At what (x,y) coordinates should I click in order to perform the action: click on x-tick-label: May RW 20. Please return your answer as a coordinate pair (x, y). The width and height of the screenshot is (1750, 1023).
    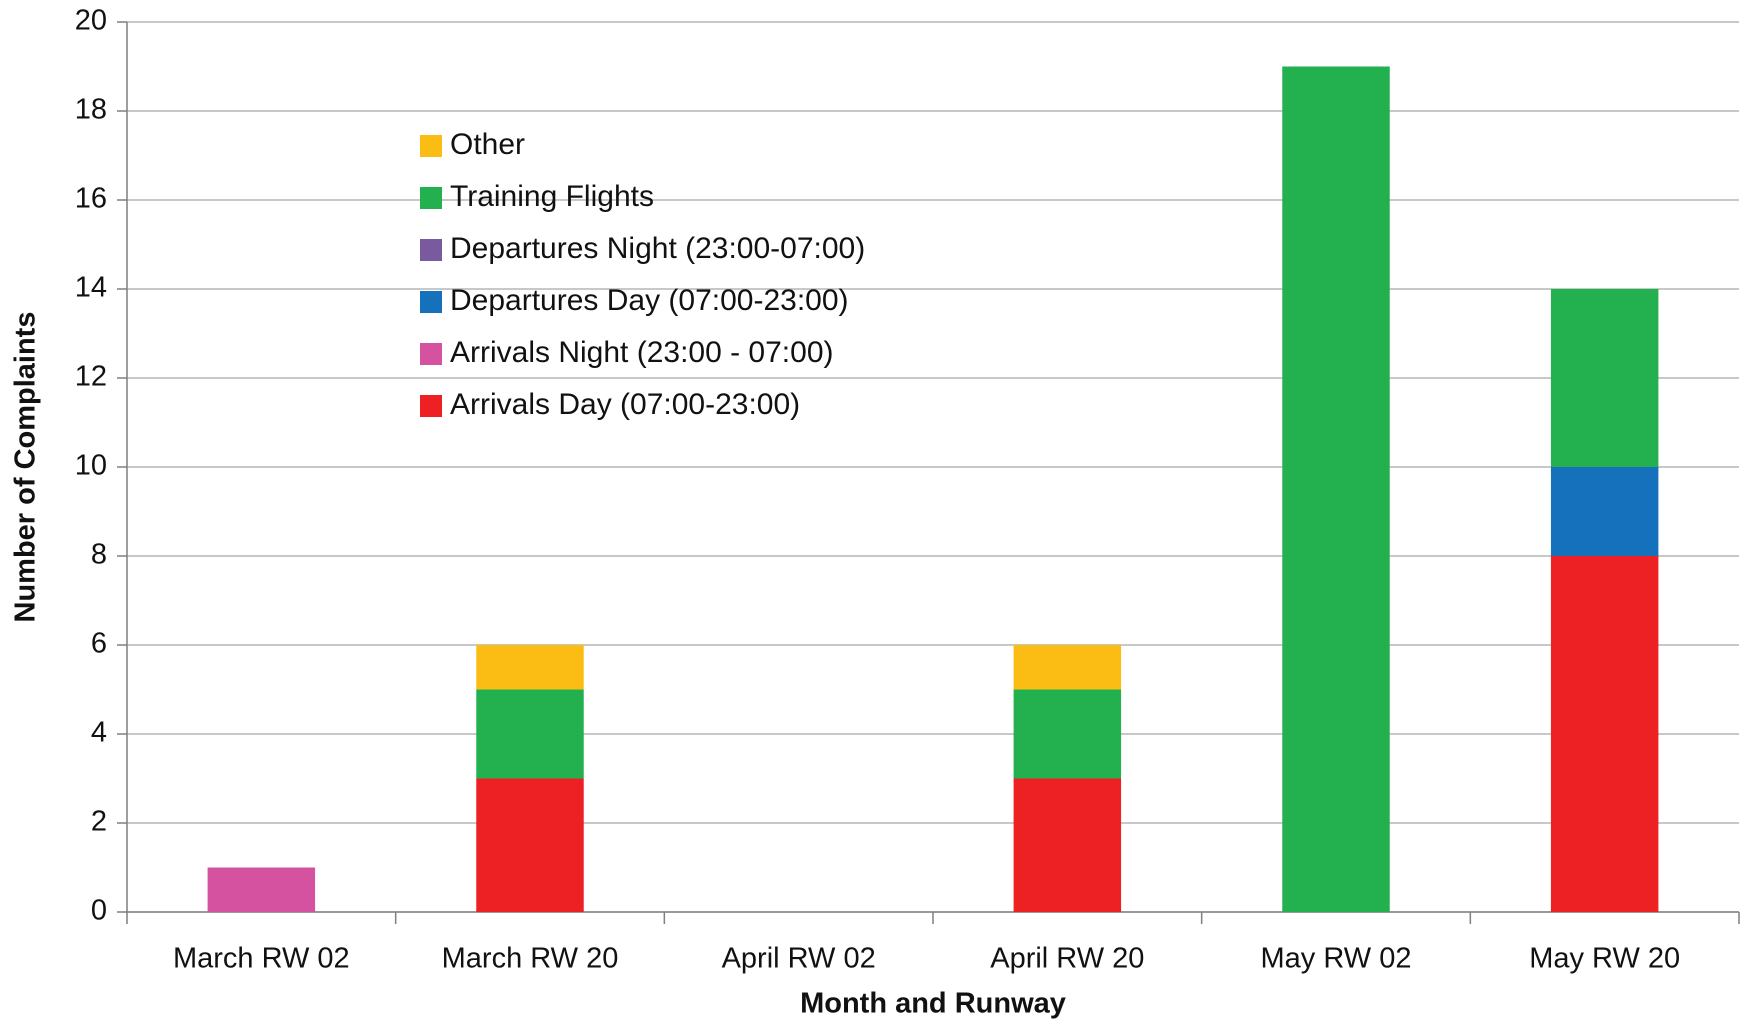
    Looking at the image, I should click on (1604, 959).